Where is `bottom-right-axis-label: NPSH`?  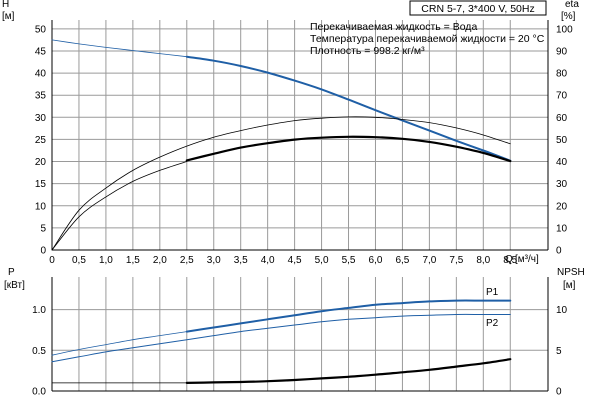
bottom-right-axis-label: NPSH is located at coordinates (571, 272).